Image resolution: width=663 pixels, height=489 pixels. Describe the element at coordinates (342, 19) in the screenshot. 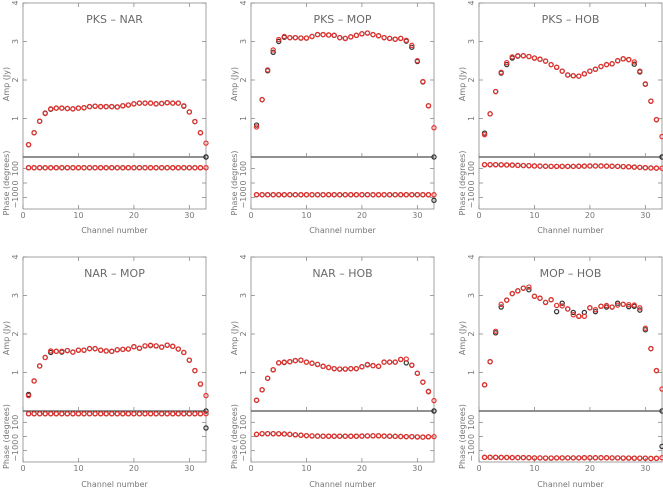

I see `panel-title: PKS – MOP` at that location.